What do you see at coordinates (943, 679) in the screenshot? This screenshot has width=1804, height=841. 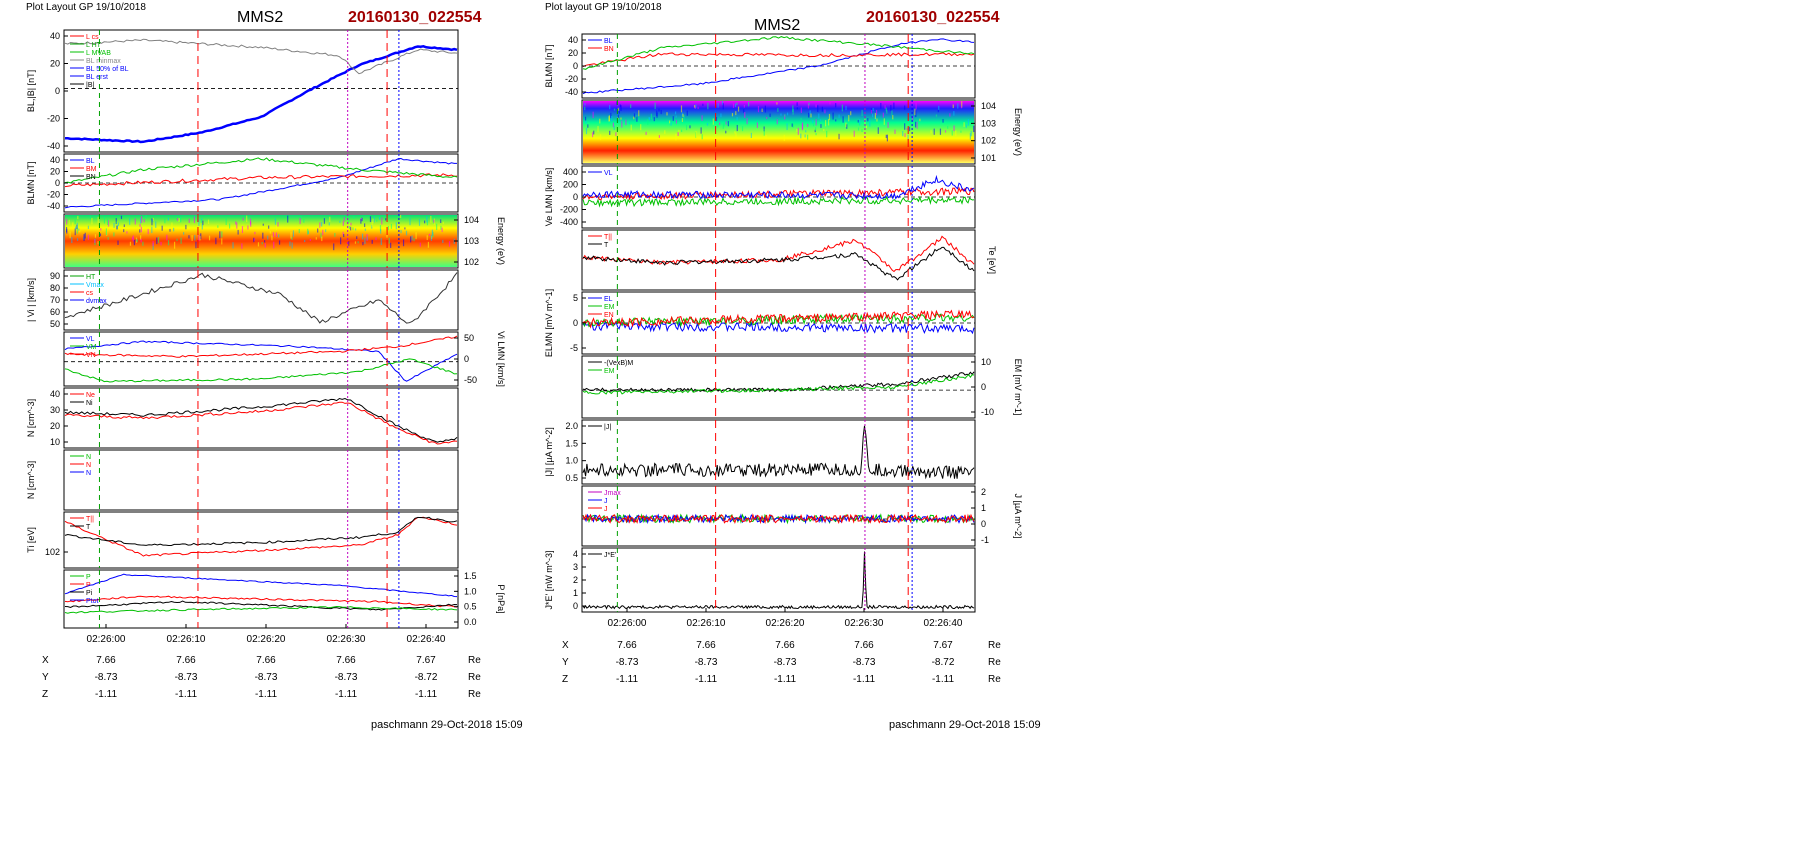 I see `right-ephem-value: -1.11` at bounding box center [943, 679].